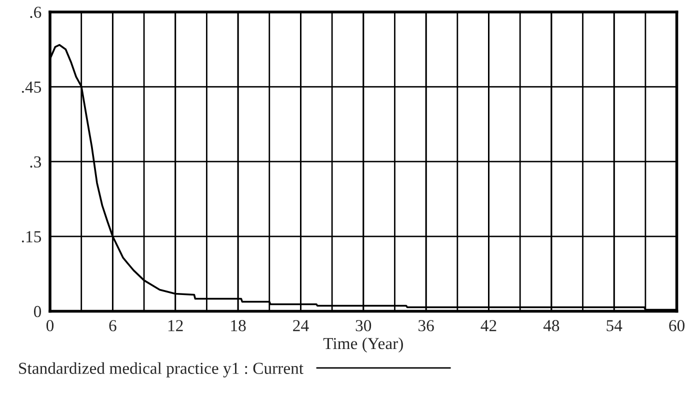 This screenshot has width=685, height=399. What do you see at coordinates (32, 236) in the screenshot?
I see `y-tick-label: .15` at bounding box center [32, 236].